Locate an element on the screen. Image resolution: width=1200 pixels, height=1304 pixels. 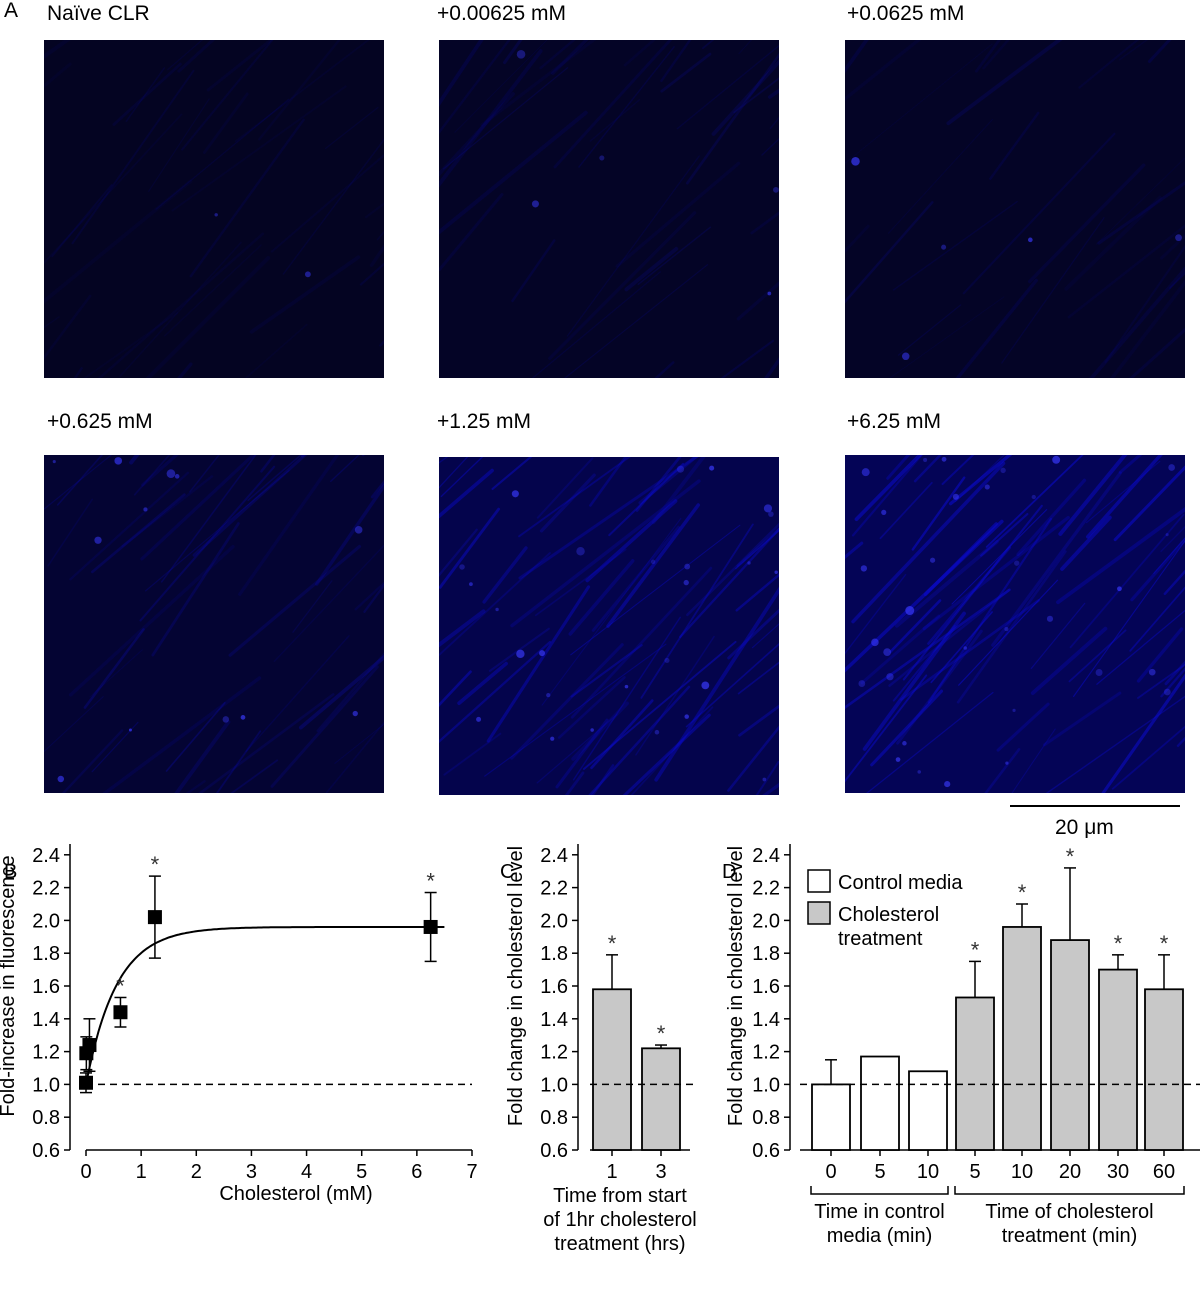
b-ylabel: Fold-increase in fluorescence is located at coordinates (9, 985).